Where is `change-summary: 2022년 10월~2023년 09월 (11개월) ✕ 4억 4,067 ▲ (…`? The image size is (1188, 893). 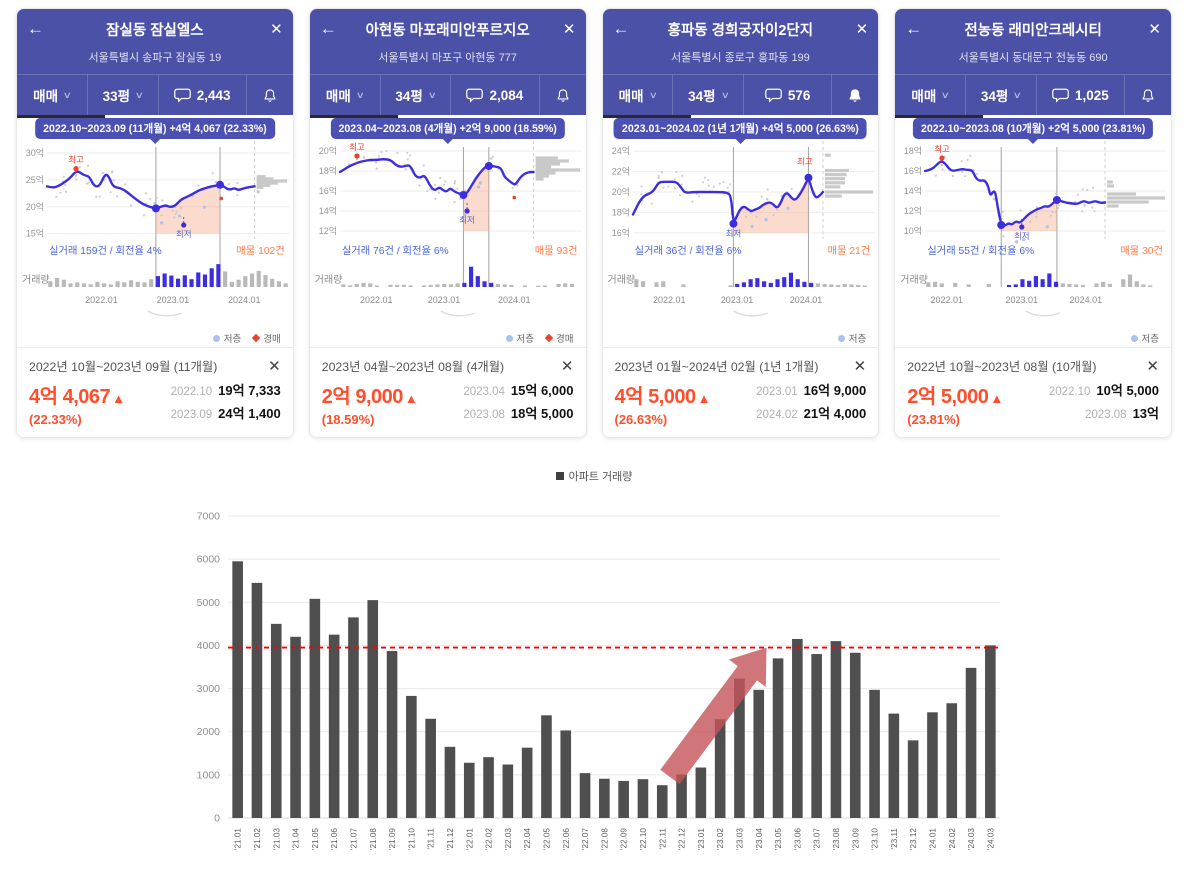
change-summary: 2022년 10월~2023년 09월 (11개월) ✕ 4억 4,067 ▲ (… is located at coordinates (155, 392).